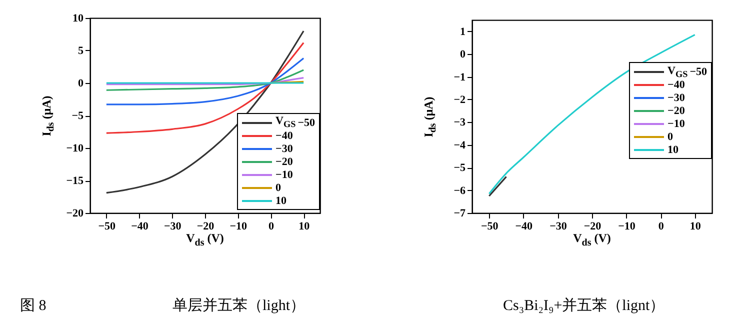 Image resolution: width=753 pixels, height=326 pixels. I want to click on text: Cs₃Bi₂I₉+并五苯（lignt）, so click(584, 305).